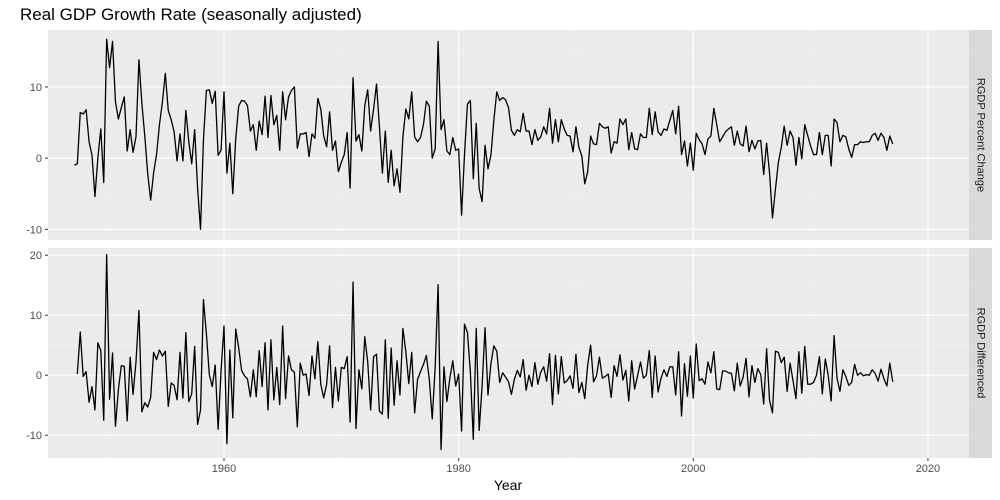 The width and height of the screenshot is (1000, 500). I want to click on x-tick-label: 1960, so click(224, 469).